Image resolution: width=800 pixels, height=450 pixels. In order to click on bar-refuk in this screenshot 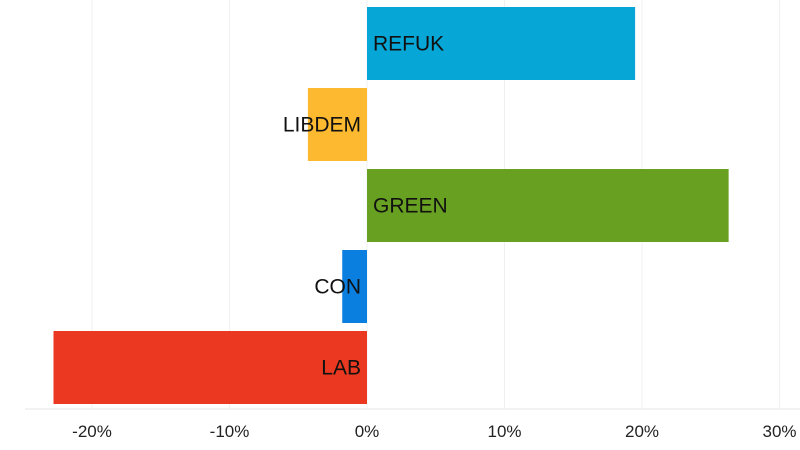, I will do `click(501, 43)`.